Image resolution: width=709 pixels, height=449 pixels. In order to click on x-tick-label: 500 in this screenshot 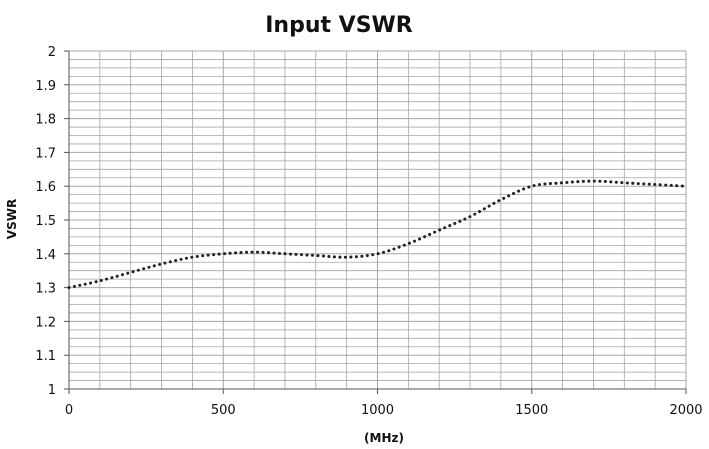, I will do `click(223, 410)`.